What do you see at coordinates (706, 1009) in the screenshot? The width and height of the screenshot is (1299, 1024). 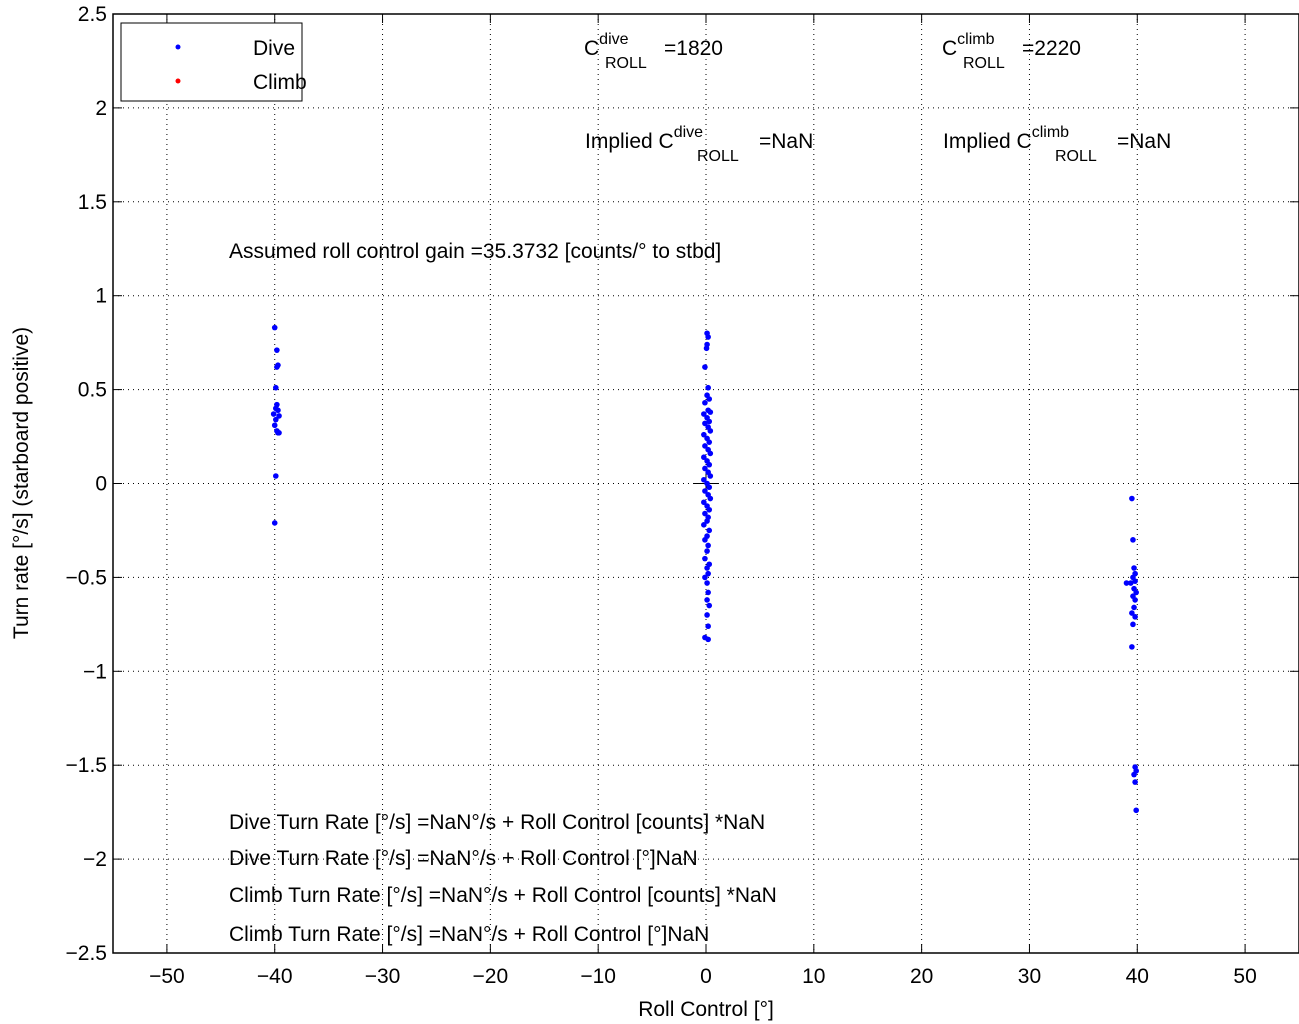 I see `x-axis-label: Roll Control [°]` at bounding box center [706, 1009].